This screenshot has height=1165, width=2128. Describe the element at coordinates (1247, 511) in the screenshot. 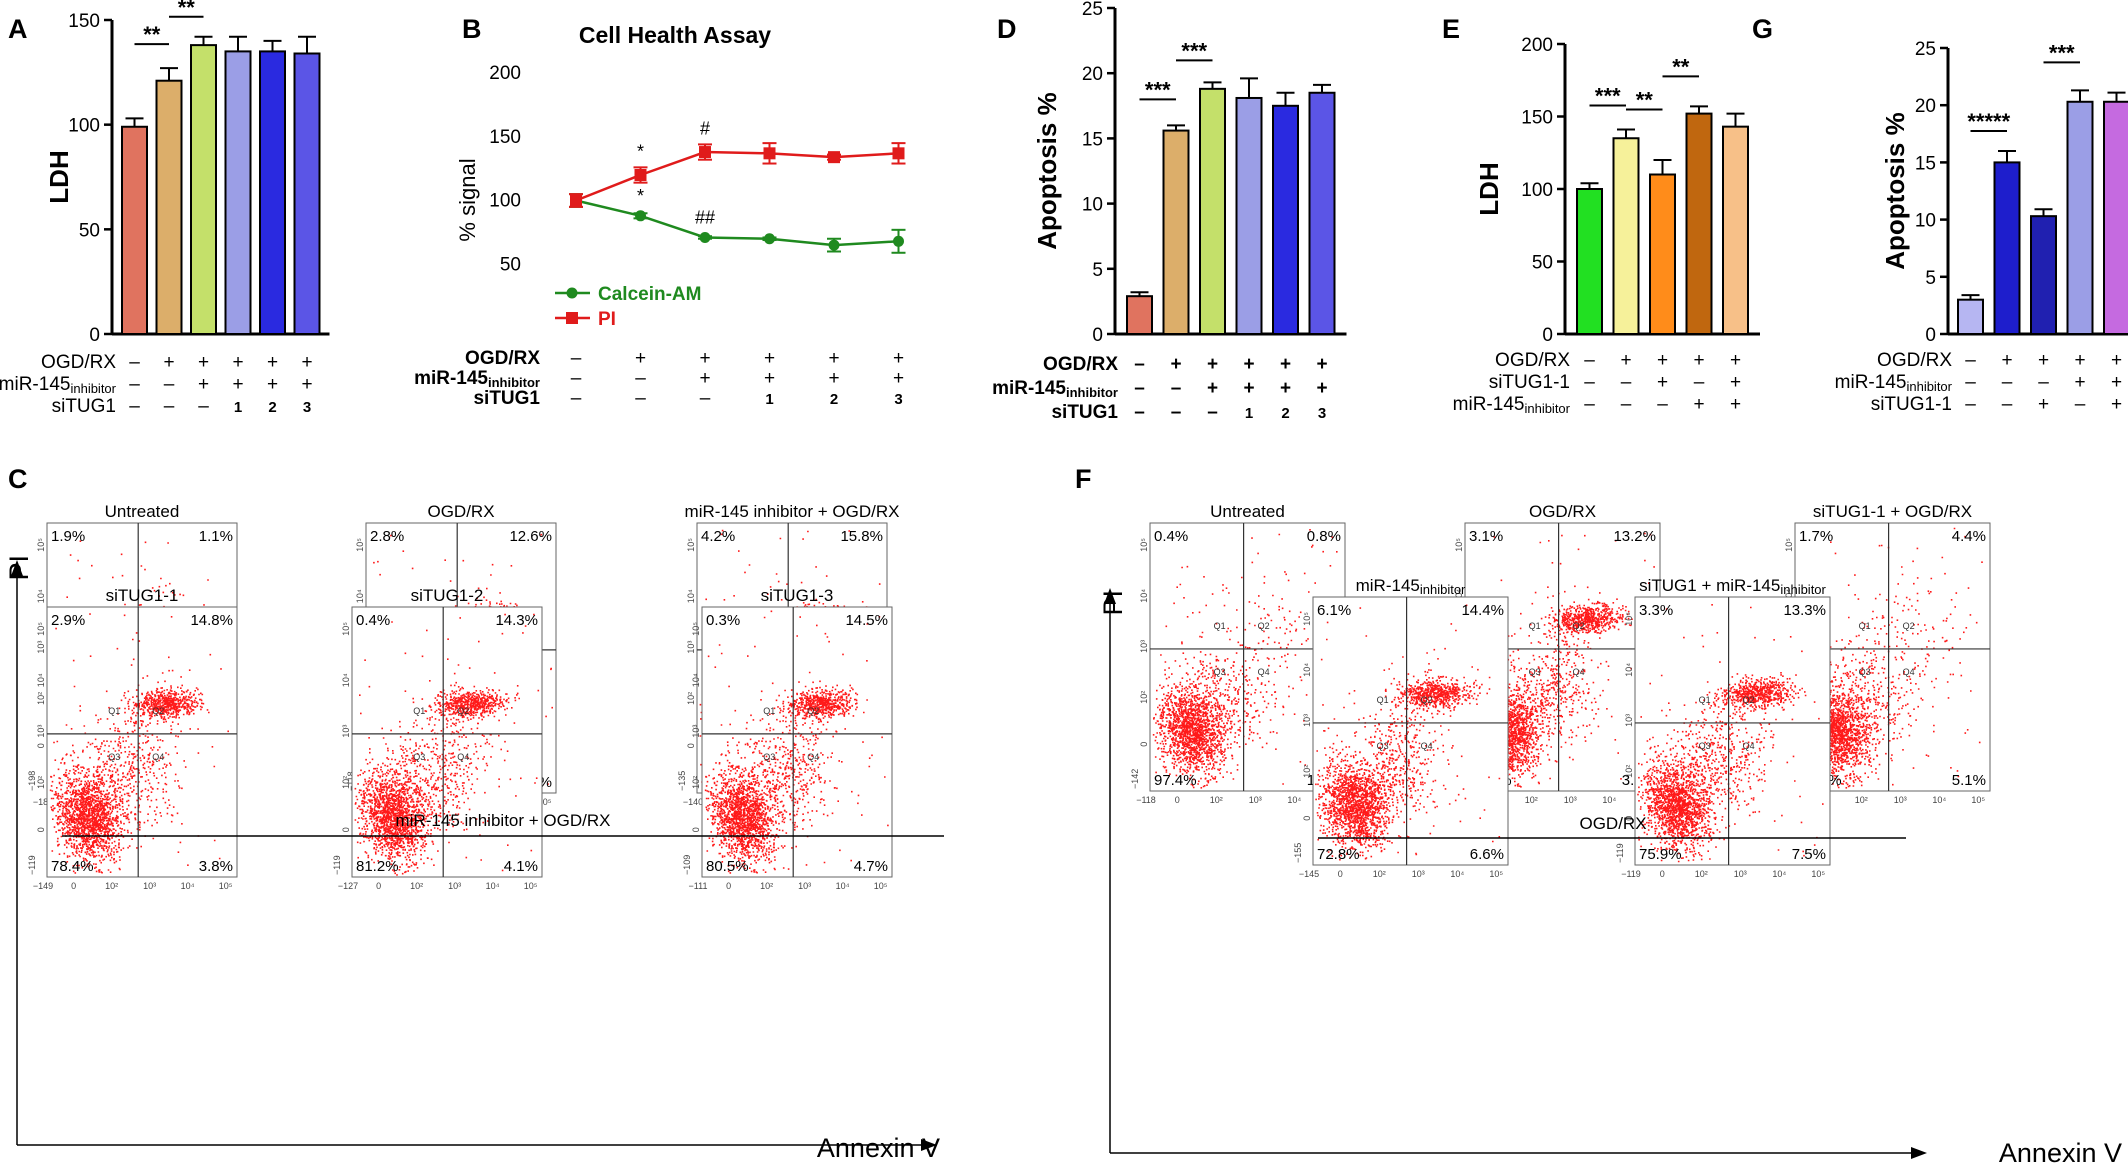

I see `flow-plot-title: Untreated` at that location.